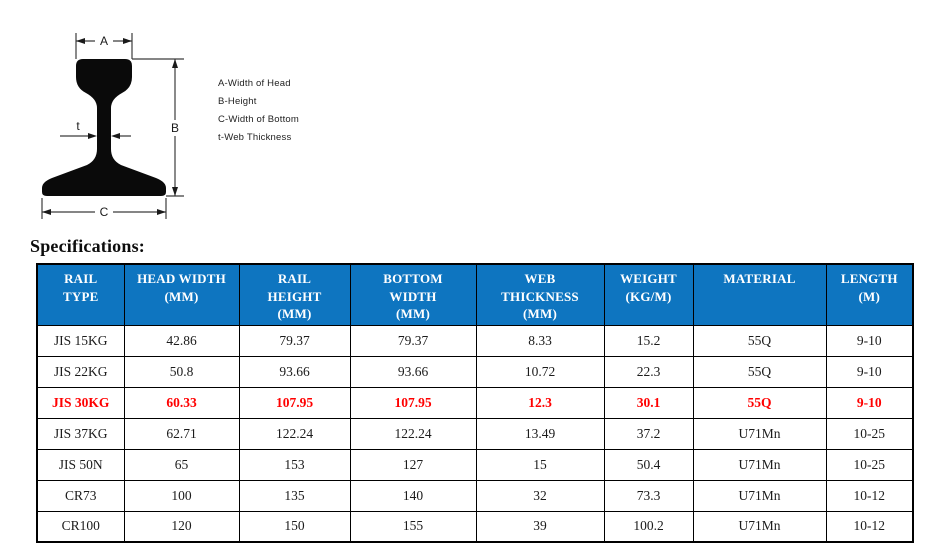 This screenshot has height=559, width=946. What do you see at coordinates (648, 495) in the screenshot?
I see `cell: 73.3` at bounding box center [648, 495].